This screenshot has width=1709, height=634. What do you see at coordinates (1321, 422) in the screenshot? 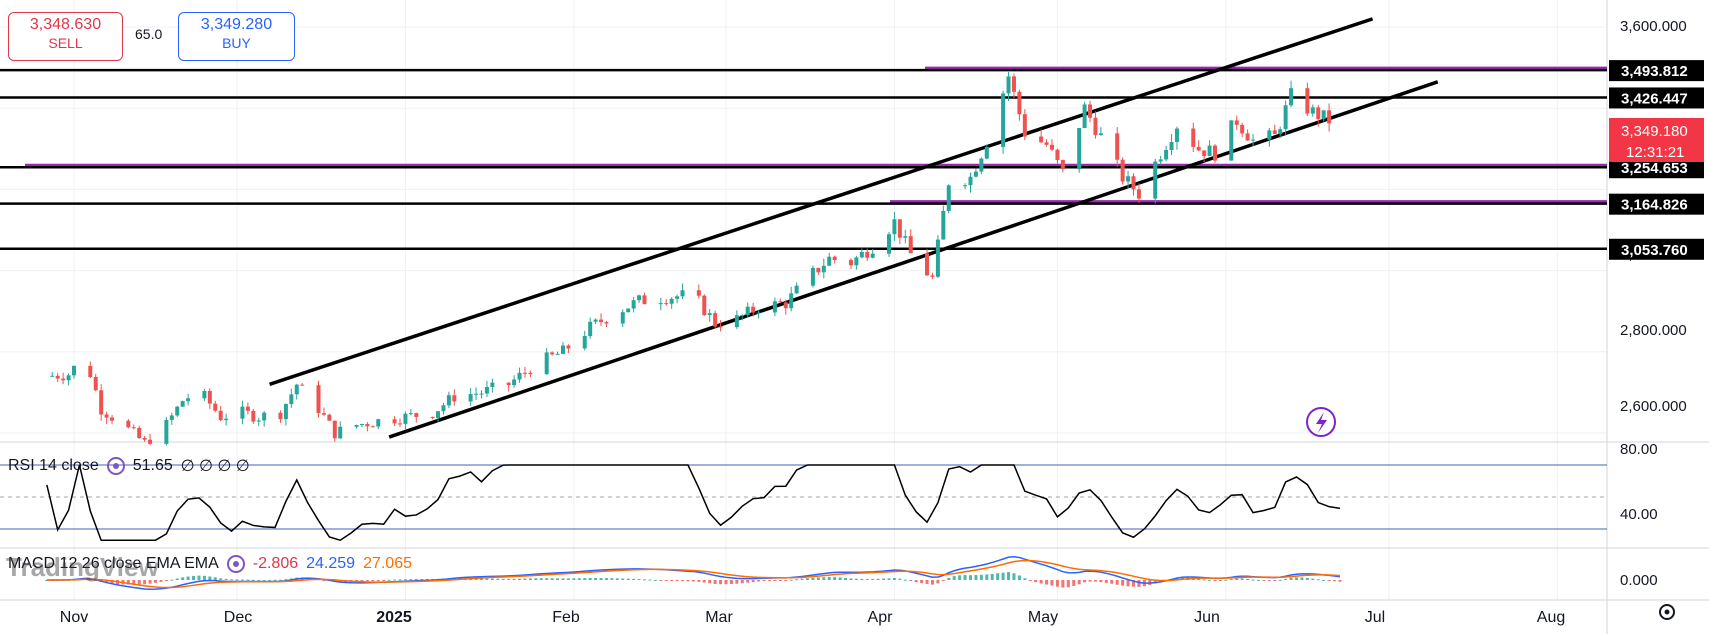
I see `lightning-icon` at bounding box center [1321, 422].